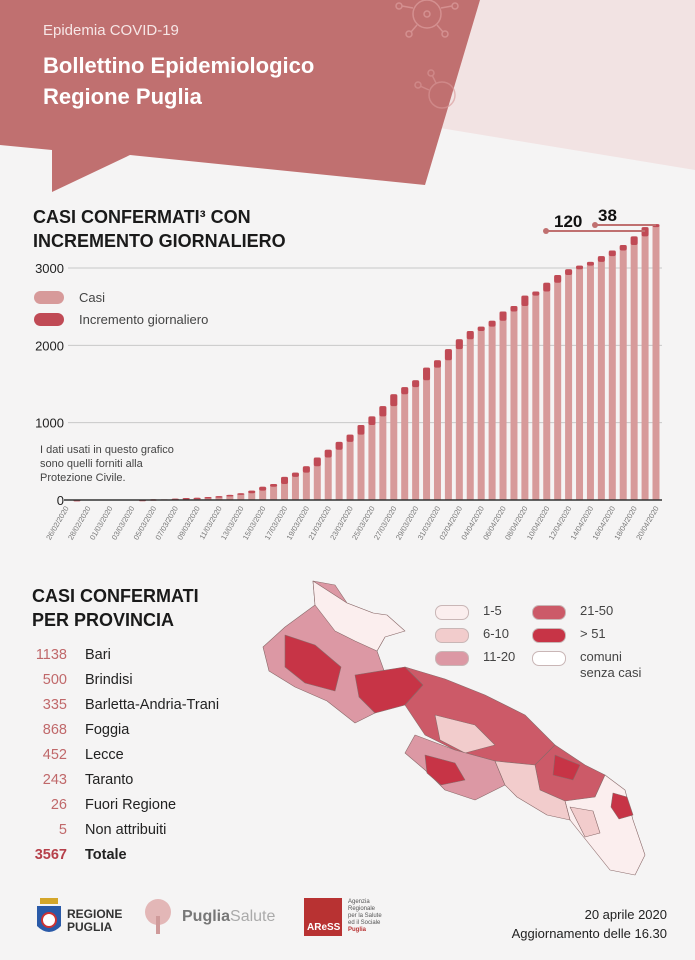 This screenshot has width=695, height=960. What do you see at coordinates (50, 855) in the screenshot?
I see `province-count: 3567` at bounding box center [50, 855].